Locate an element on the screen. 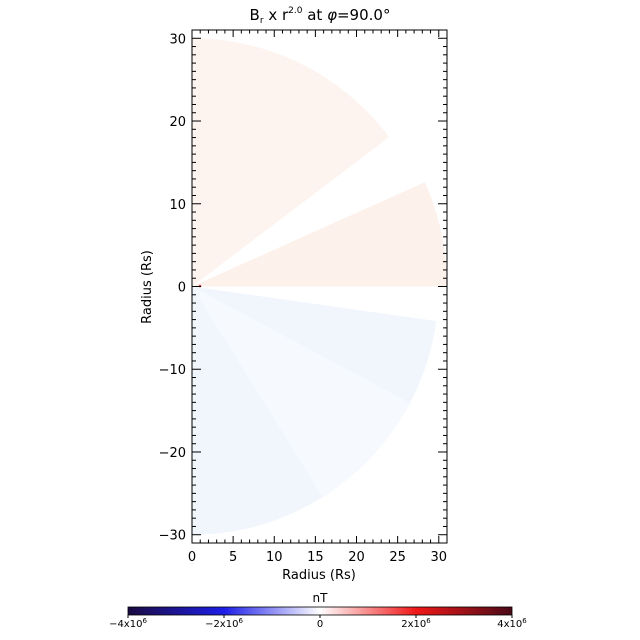 Image resolution: width=640 pixels, height=640 pixels. colorbar-tick-label: 2x10⁶ is located at coordinates (416, 623).